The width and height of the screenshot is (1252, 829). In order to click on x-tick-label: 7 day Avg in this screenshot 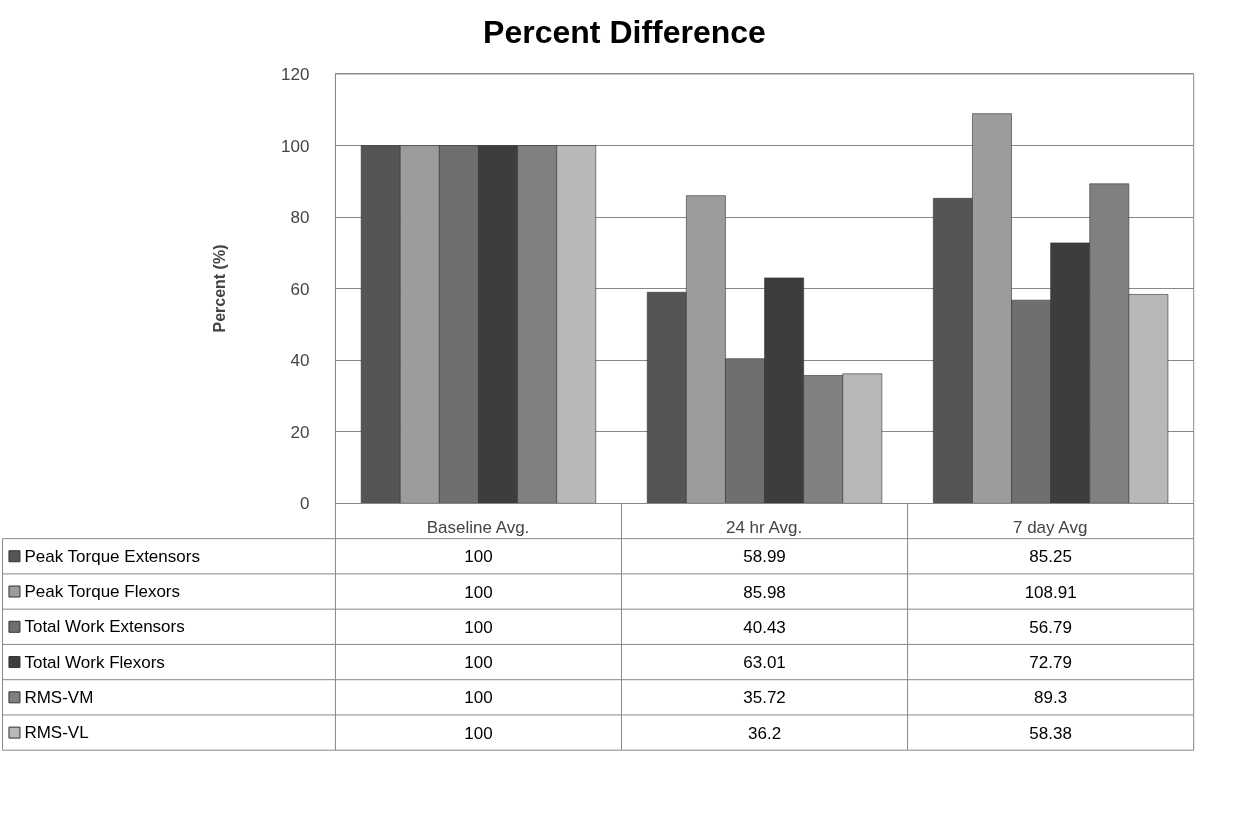, I will do `click(1050, 528)`.